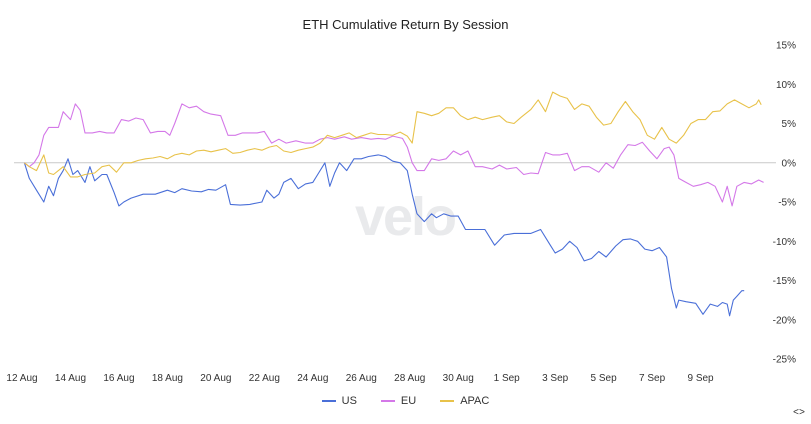 Image resolution: width=811 pixels, height=424 pixels. Describe the element at coordinates (507, 378) in the screenshot. I see `x-tick-label: 1 Sep` at that location.